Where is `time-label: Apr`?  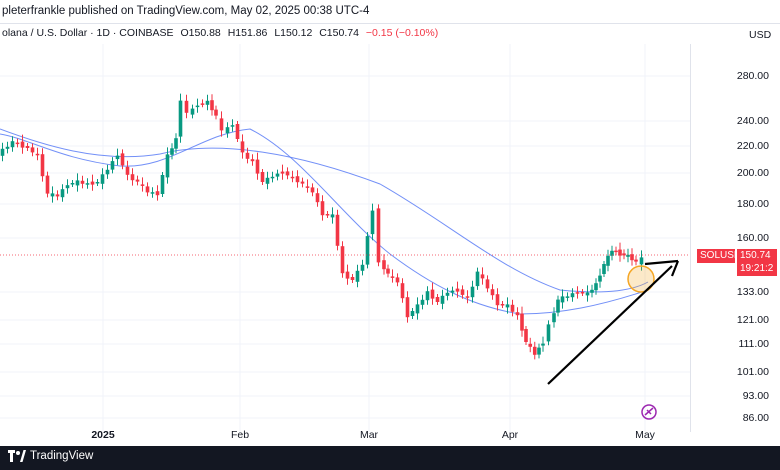 time-label: Apr is located at coordinates (510, 435).